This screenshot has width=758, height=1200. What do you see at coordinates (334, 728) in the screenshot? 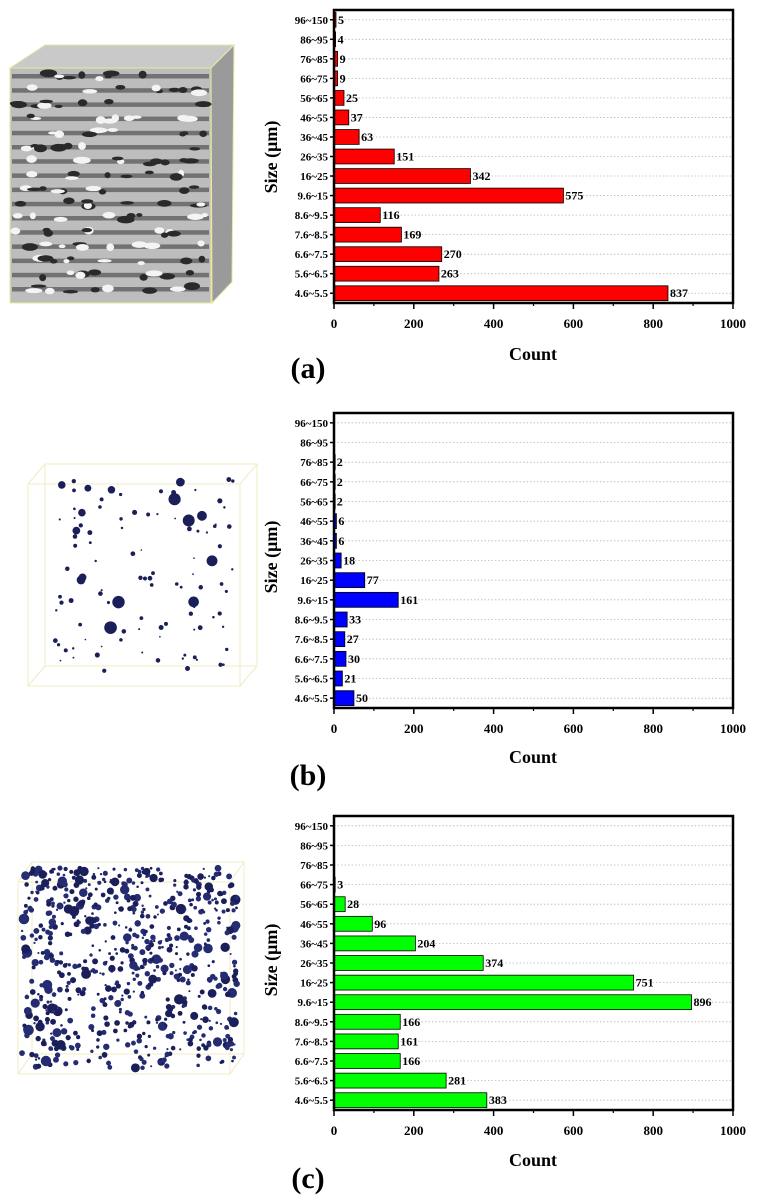
I see `x-tick-label-b-0: 0` at bounding box center [334, 728].